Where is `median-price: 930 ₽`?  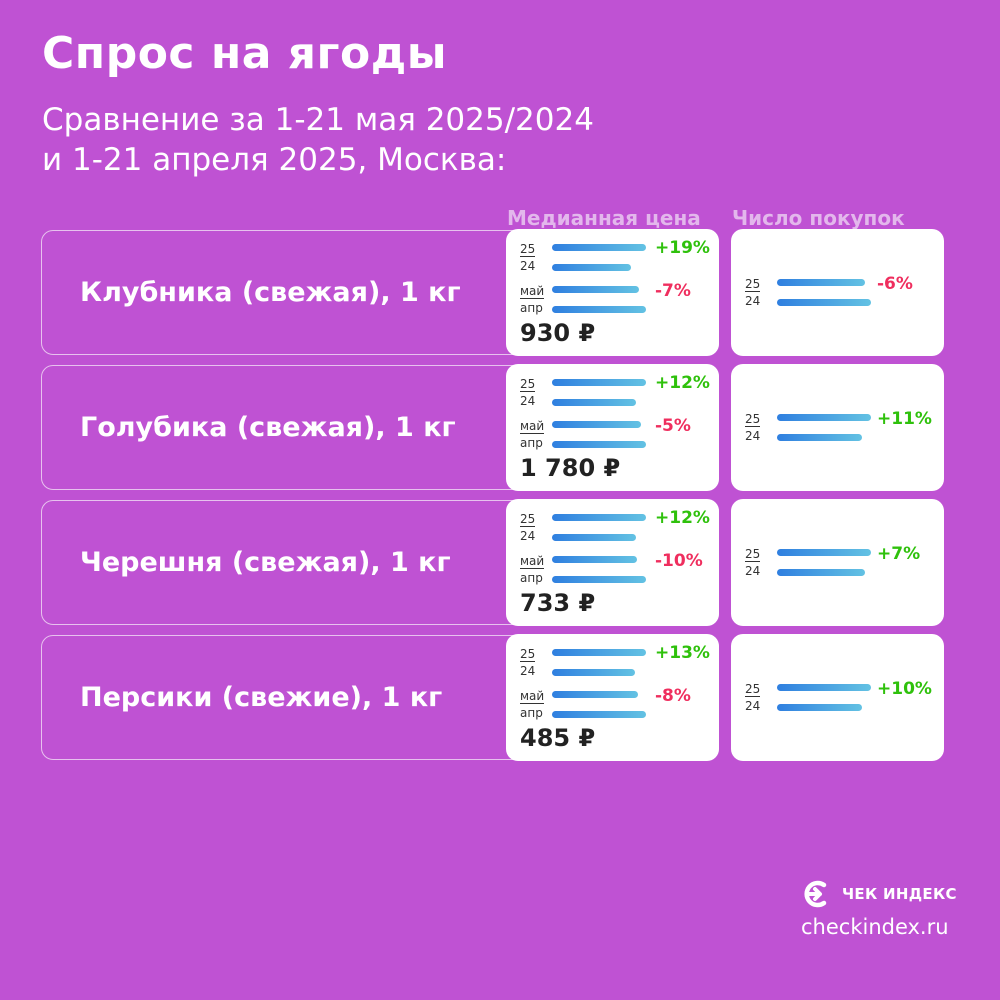
median-price: 930 ₽ is located at coordinates (558, 333).